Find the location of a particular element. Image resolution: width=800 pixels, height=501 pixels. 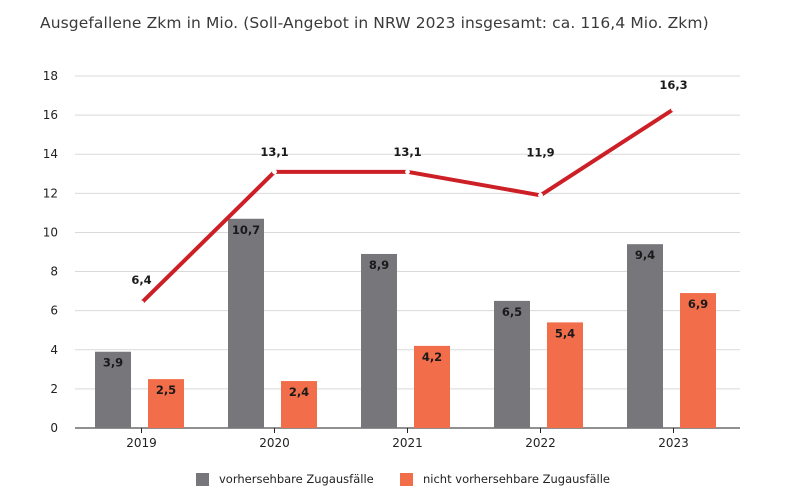

data-label-nicht-vorhersehbare: 2,4 is located at coordinates (299, 392).